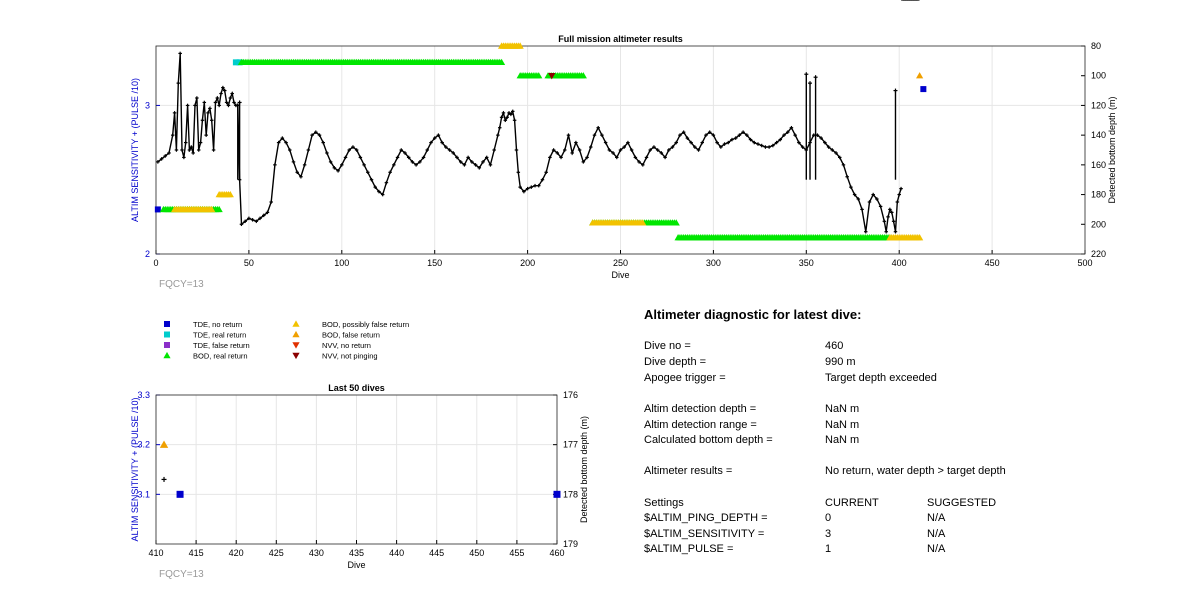  Describe the element at coordinates (356, 388) in the screenshot. I see `last50-chart-title: Last 50 dives` at that location.